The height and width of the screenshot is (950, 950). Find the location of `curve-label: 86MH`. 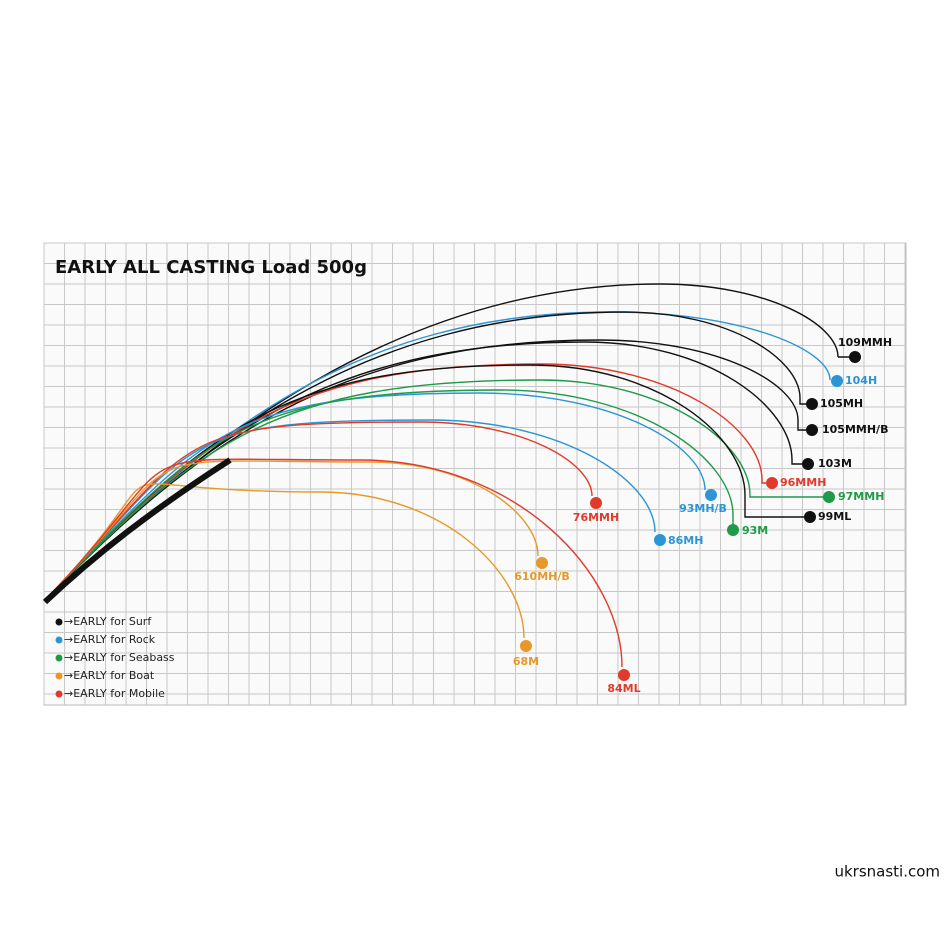

curve-label: 86MH is located at coordinates (685, 540).